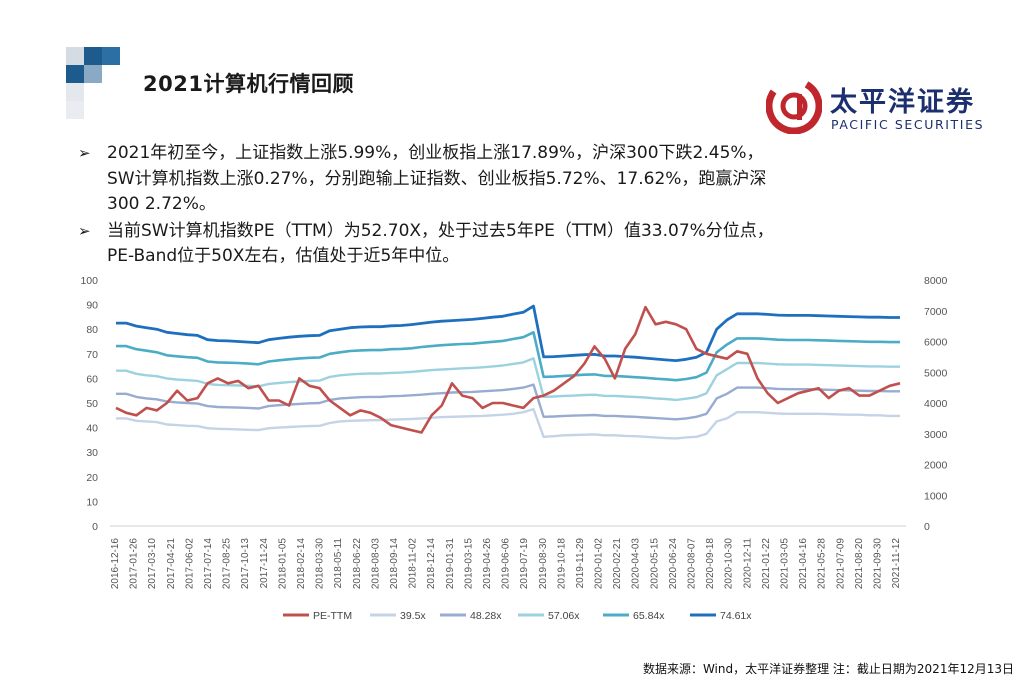  What do you see at coordinates (264, 563) in the screenshot?
I see `x-tick-label: 2017-11-24` at bounding box center [264, 563].